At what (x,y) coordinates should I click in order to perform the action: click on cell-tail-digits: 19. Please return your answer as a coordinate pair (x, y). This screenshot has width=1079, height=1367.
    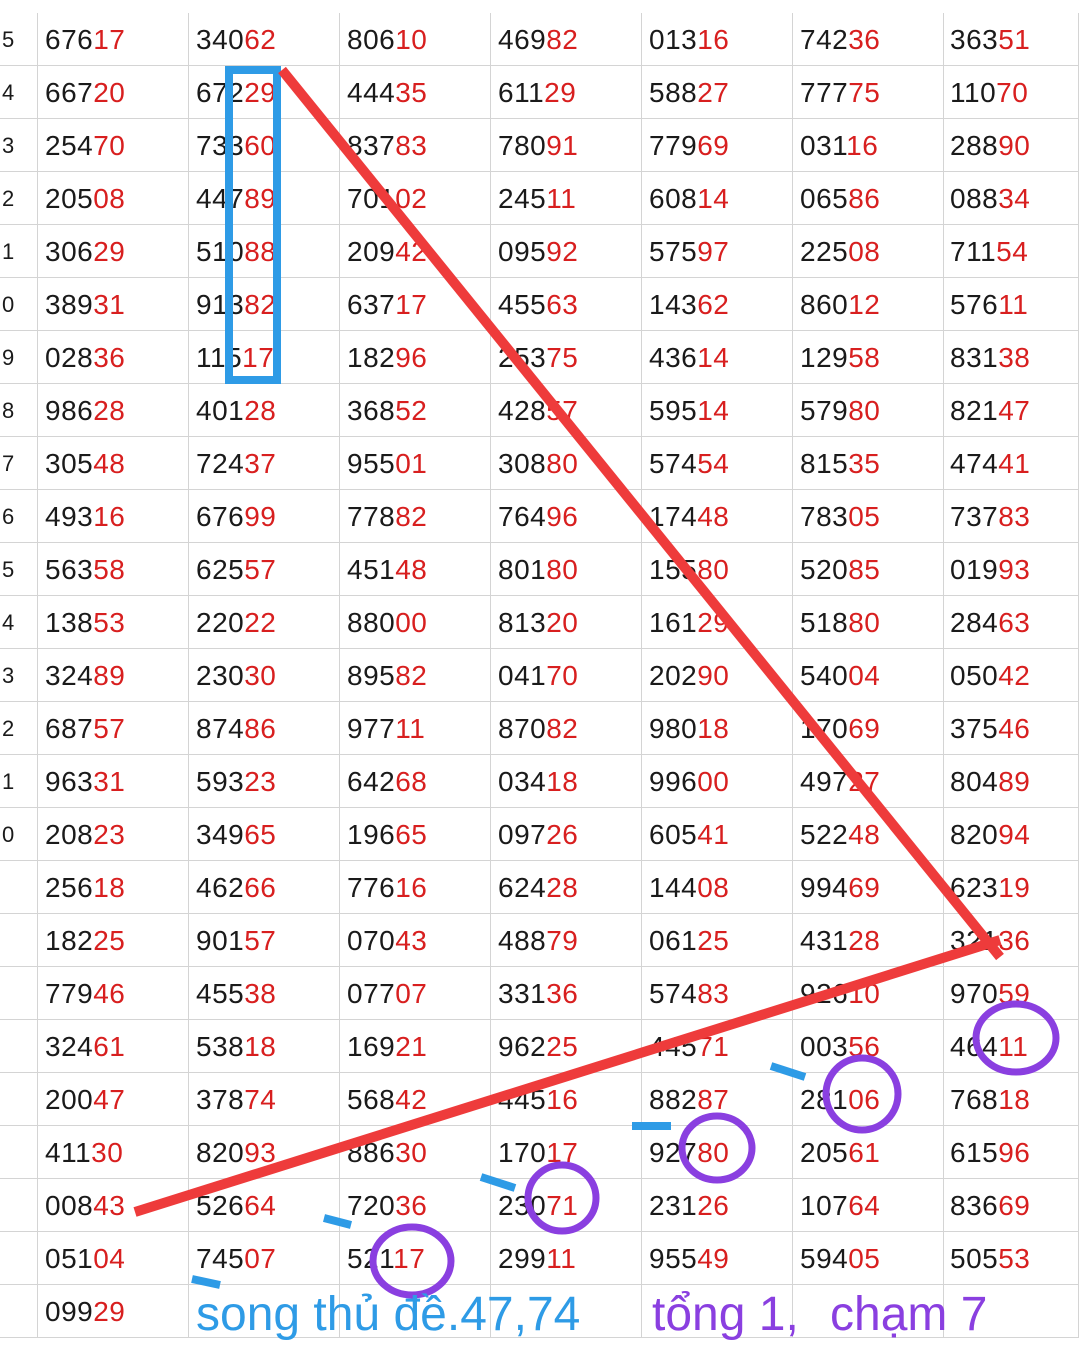
    Looking at the image, I should click on (1014, 887).